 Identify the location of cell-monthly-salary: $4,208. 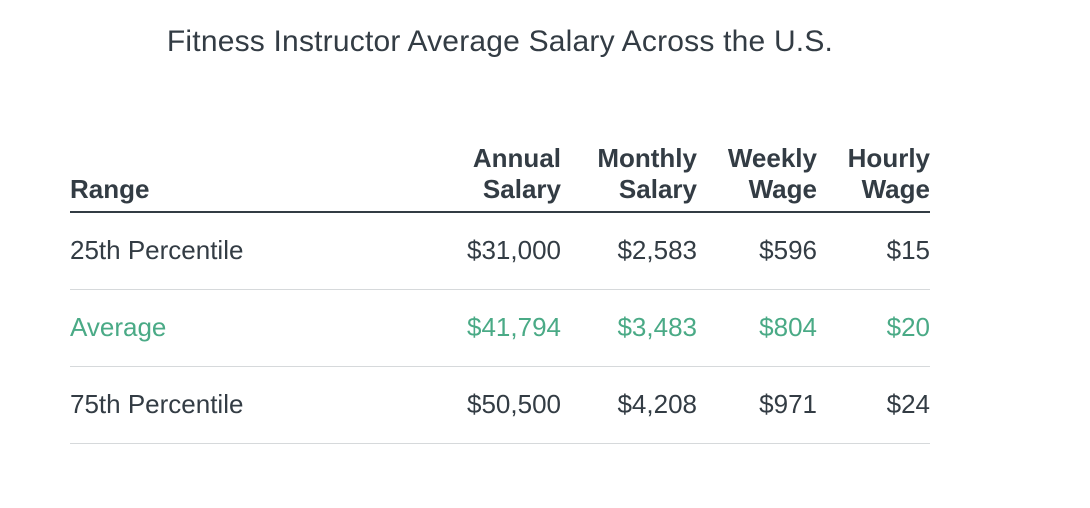
(629, 405).